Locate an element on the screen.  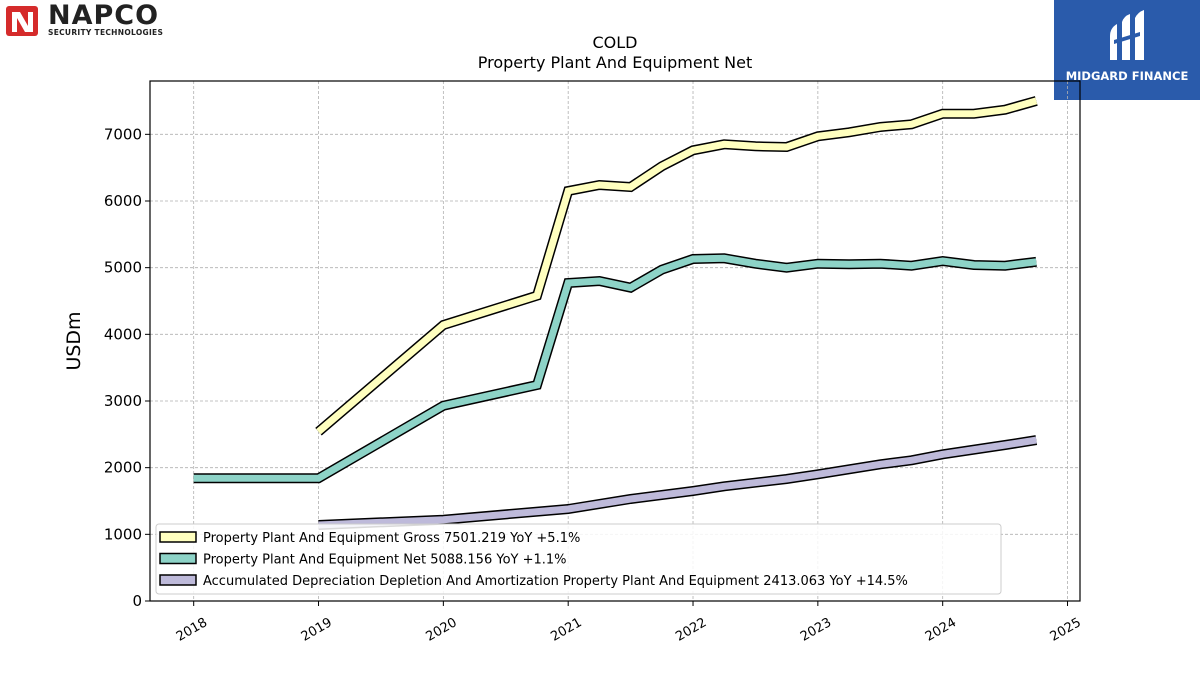
y-tick-label: 4000 is located at coordinates (123, 334).